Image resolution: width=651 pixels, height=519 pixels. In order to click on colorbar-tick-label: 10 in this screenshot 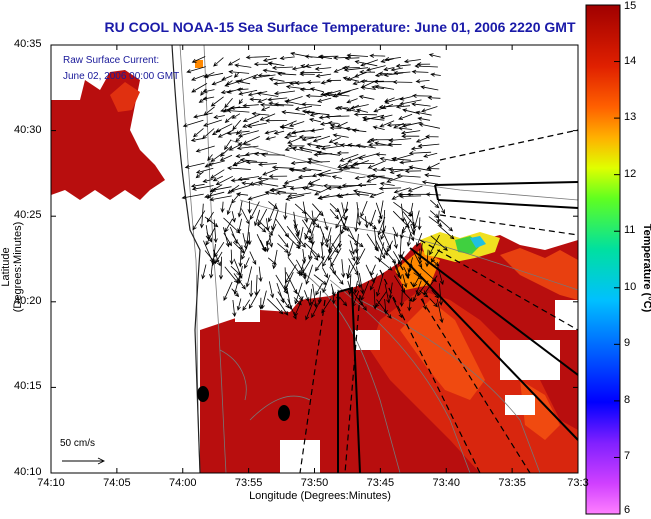, I will do `click(630, 286)`.